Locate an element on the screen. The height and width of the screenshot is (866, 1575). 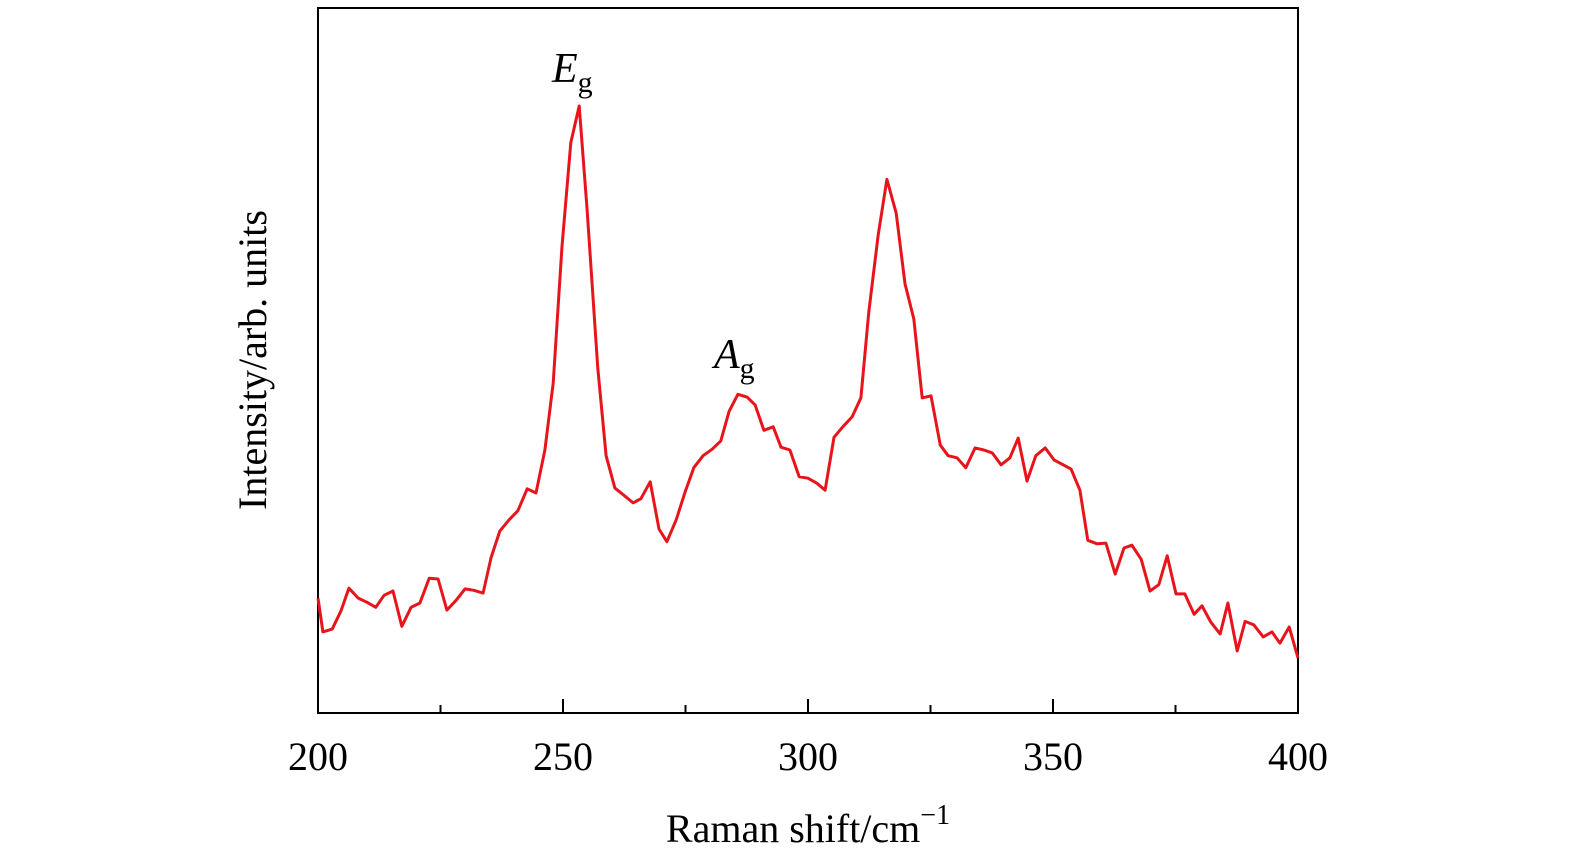
x-tick-label: 400 is located at coordinates (1298, 756).